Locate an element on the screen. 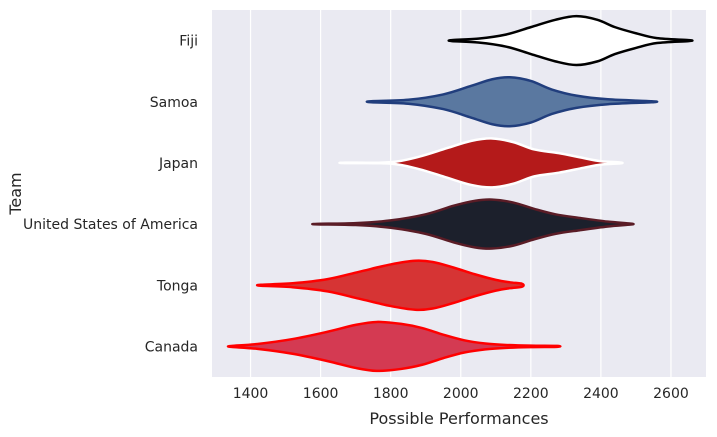  y-tick-label: Canada is located at coordinates (171, 347).